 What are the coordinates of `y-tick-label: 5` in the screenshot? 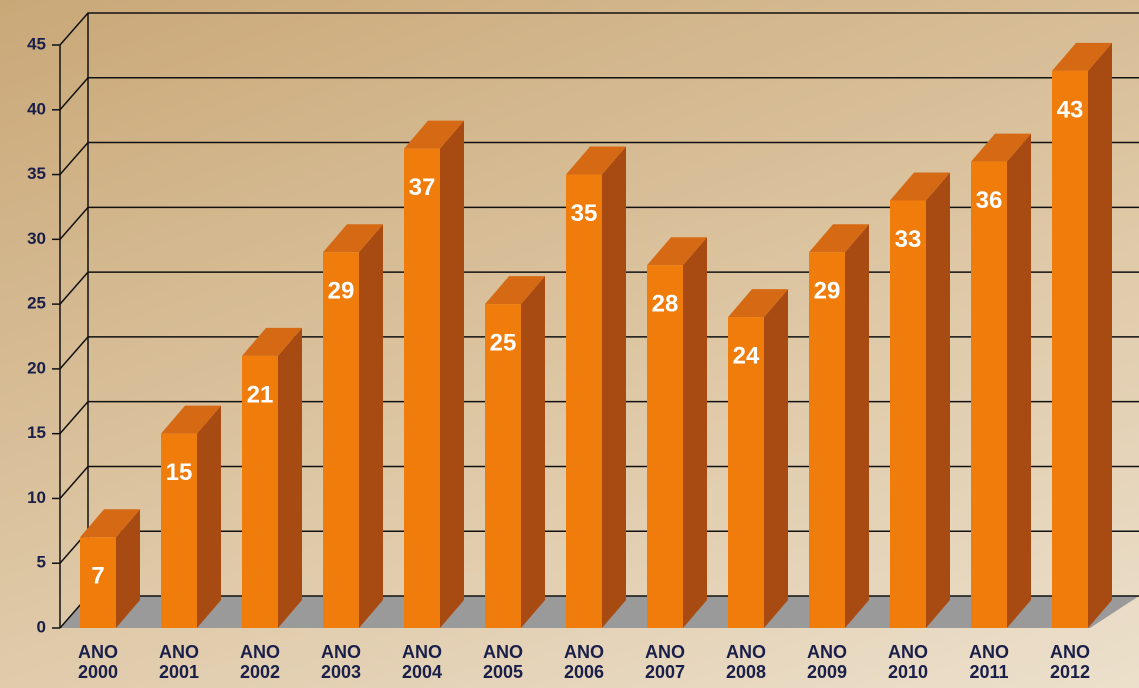 It's located at (41, 562).